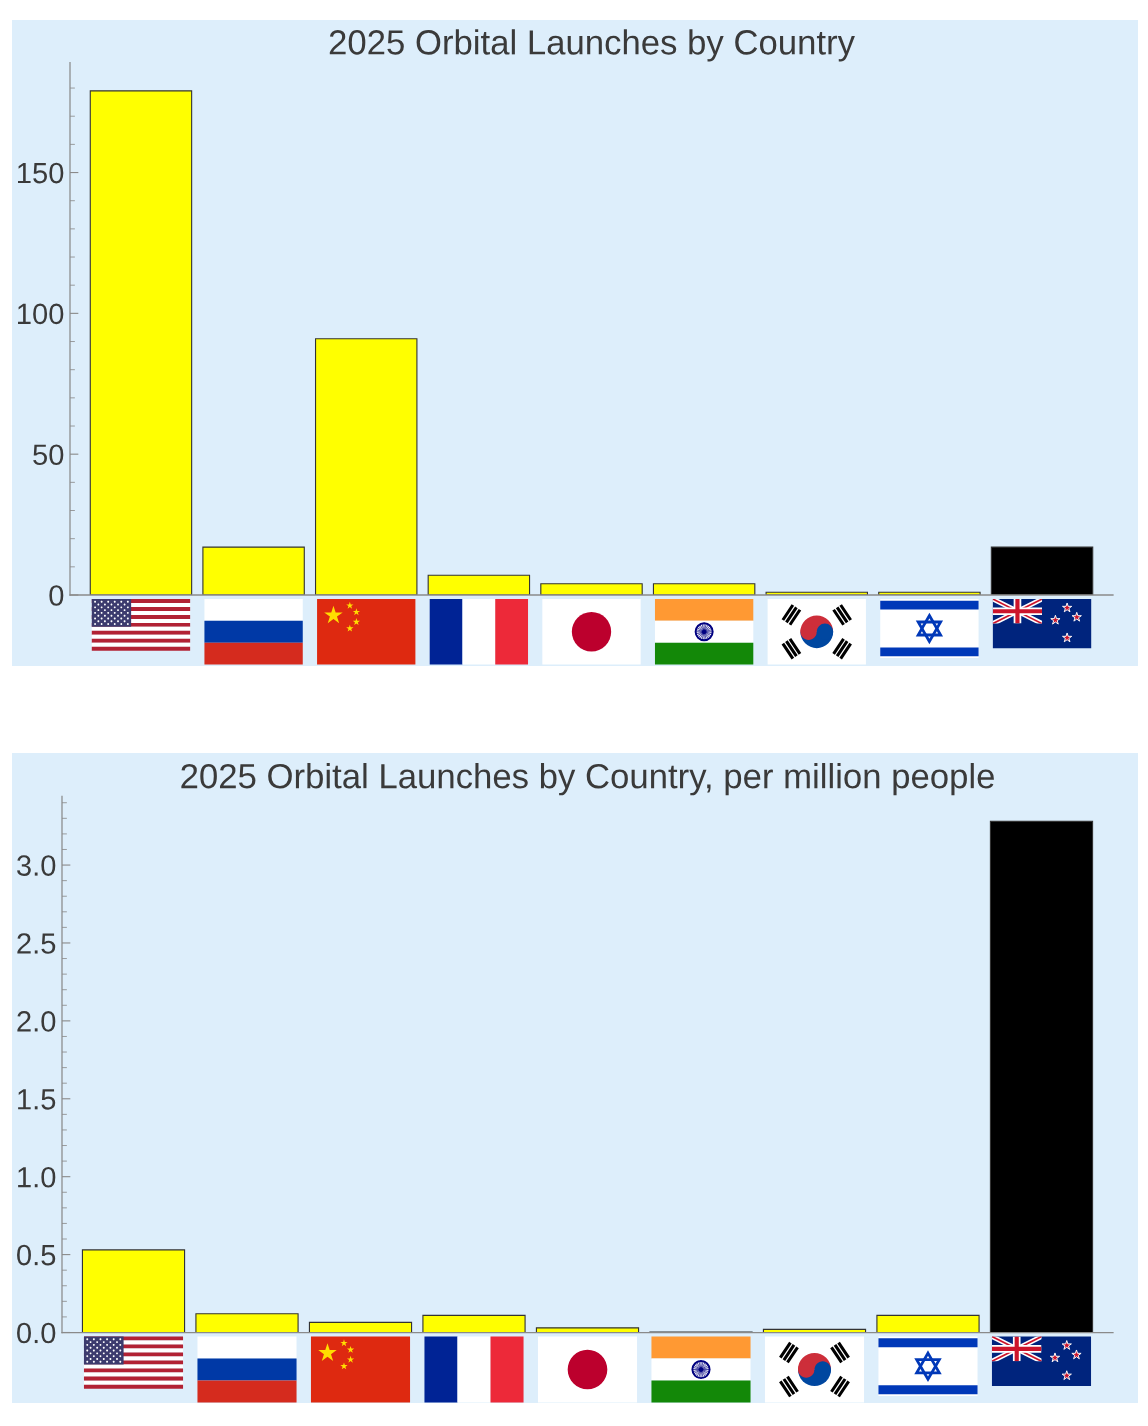 The width and height of the screenshot is (1148, 1426). What do you see at coordinates (587, 779) in the screenshot?
I see `chart-title: 2025 Orbital Launches by Country, per million people` at bounding box center [587, 779].